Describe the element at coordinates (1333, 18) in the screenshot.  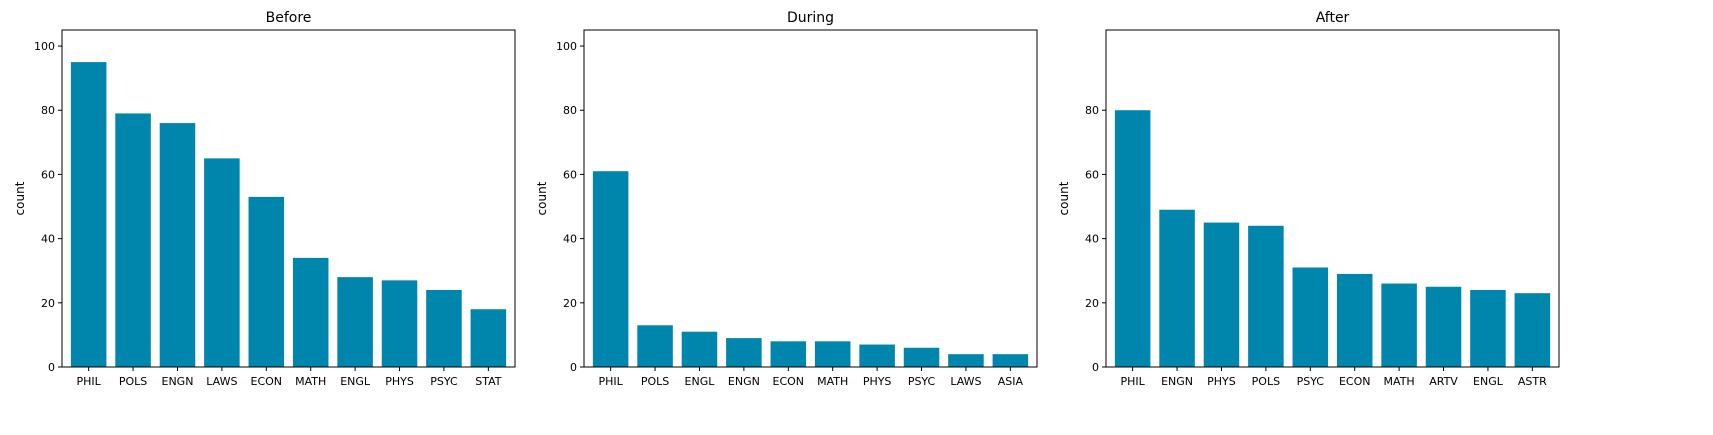
I see `chart-title: After` at that location.